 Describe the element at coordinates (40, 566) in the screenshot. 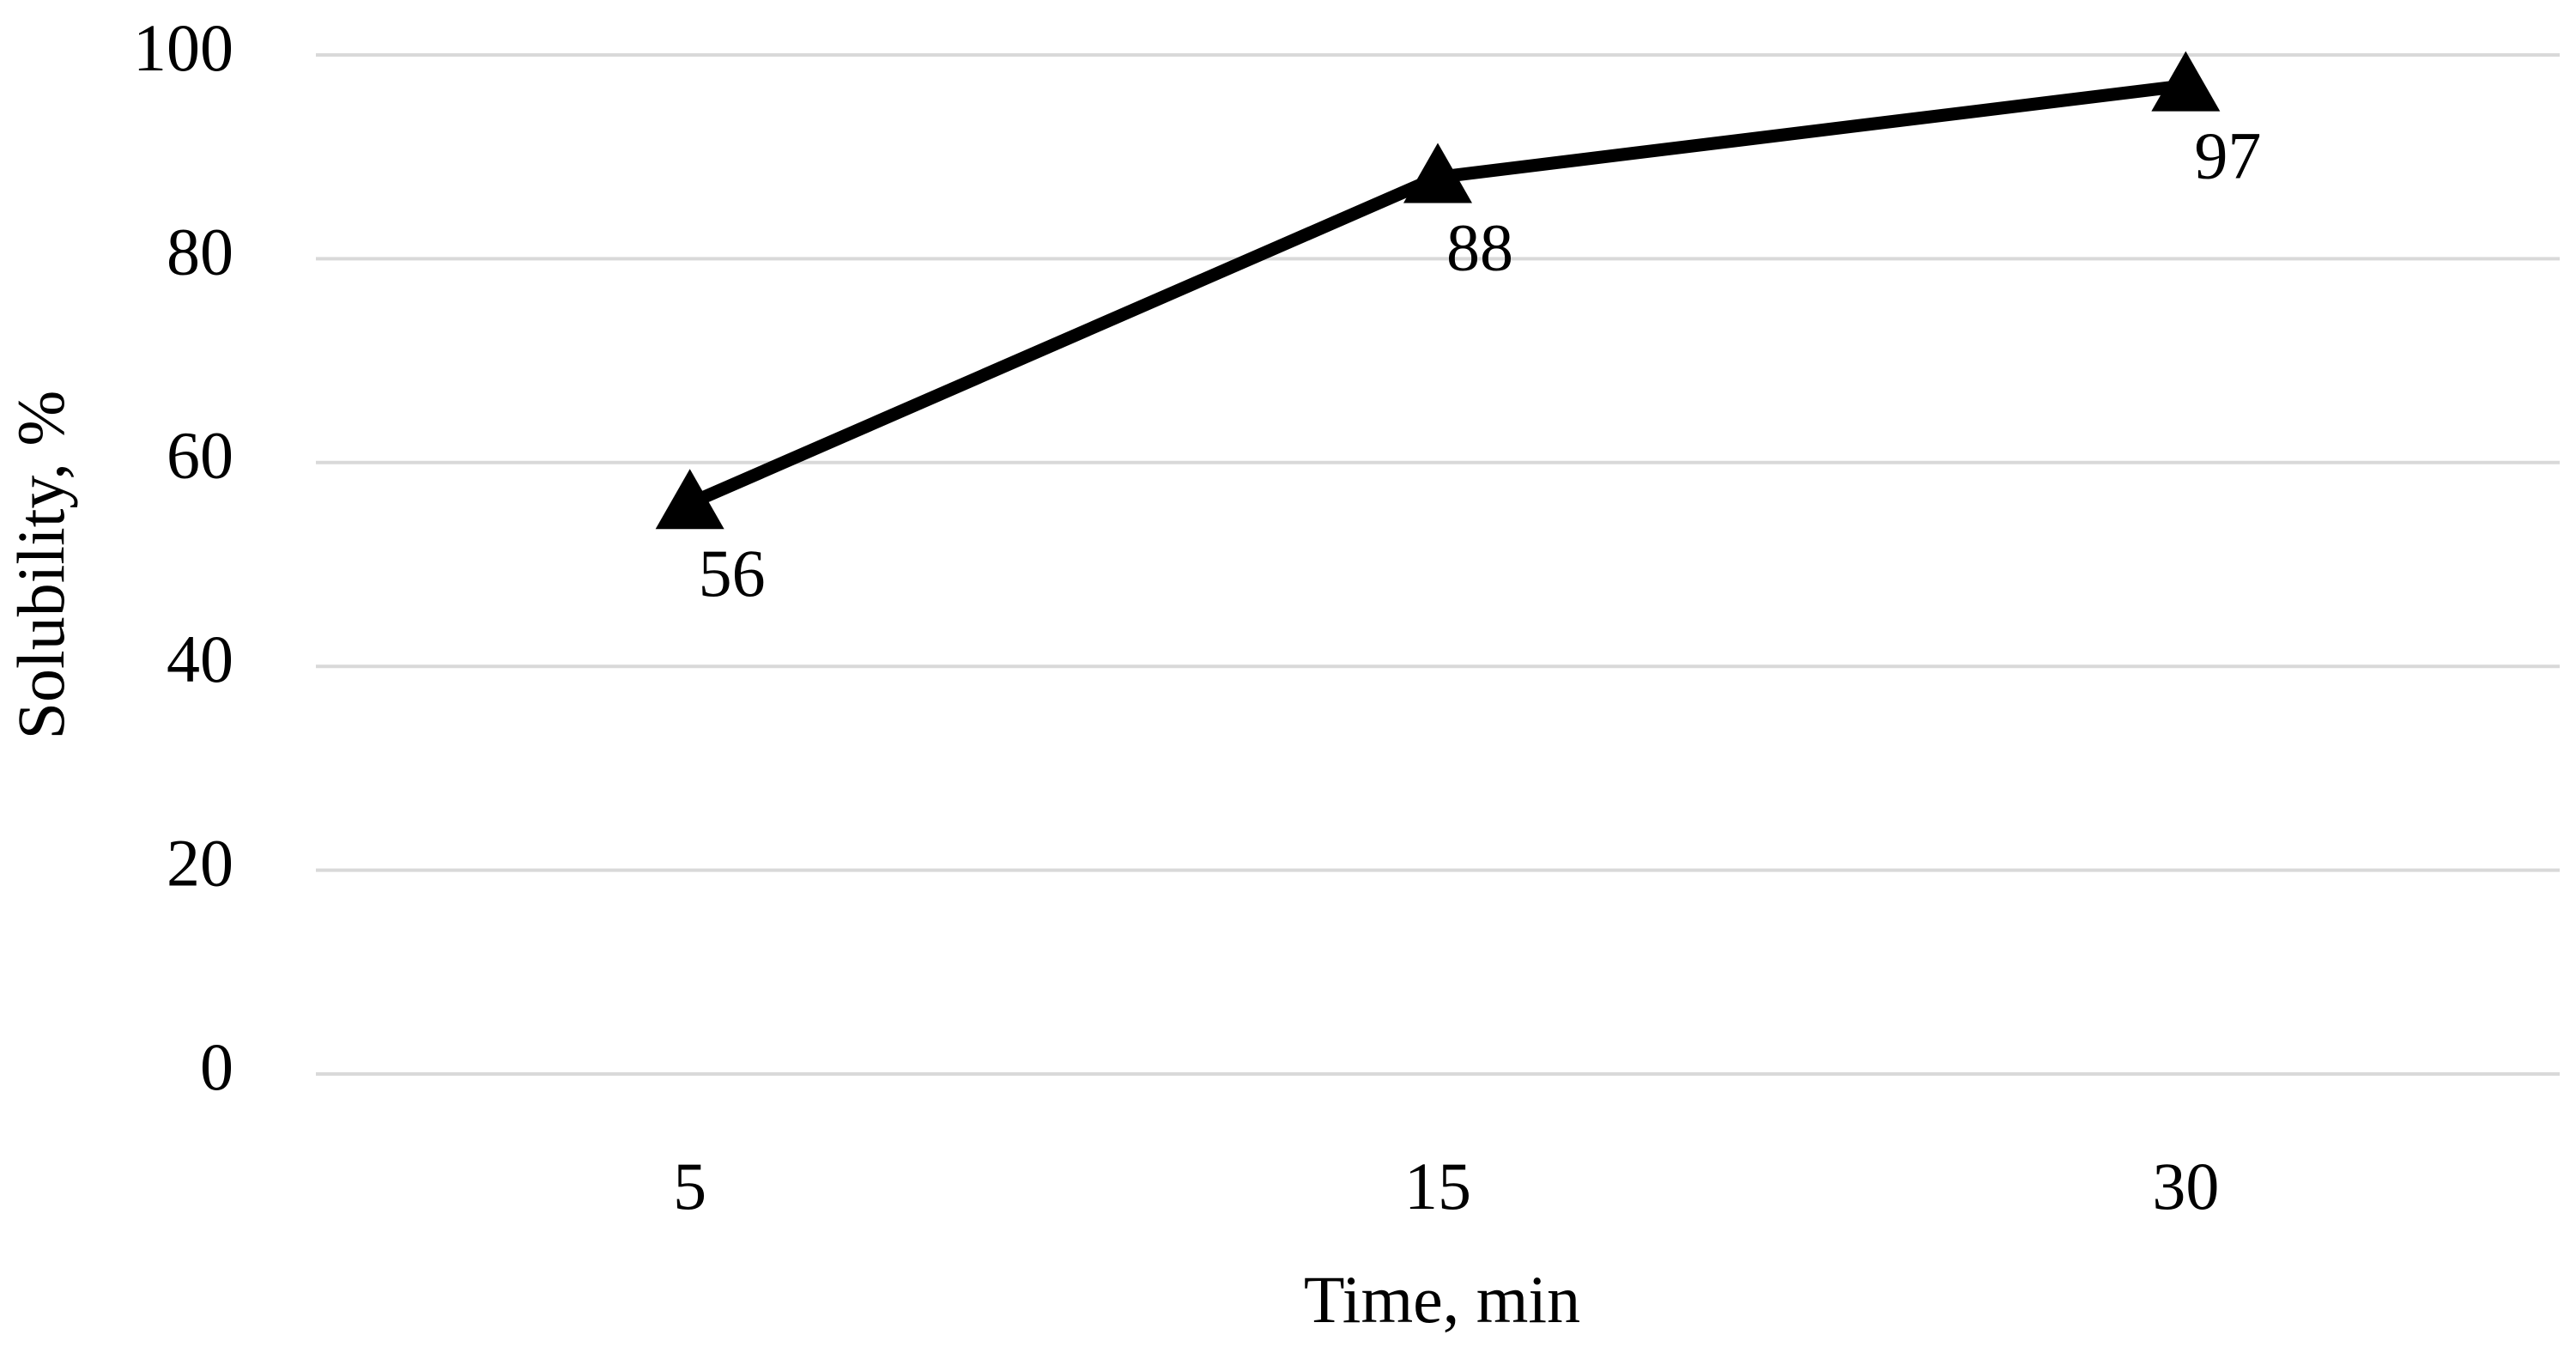

I see `y-axis-title: Solubility, %` at that location.